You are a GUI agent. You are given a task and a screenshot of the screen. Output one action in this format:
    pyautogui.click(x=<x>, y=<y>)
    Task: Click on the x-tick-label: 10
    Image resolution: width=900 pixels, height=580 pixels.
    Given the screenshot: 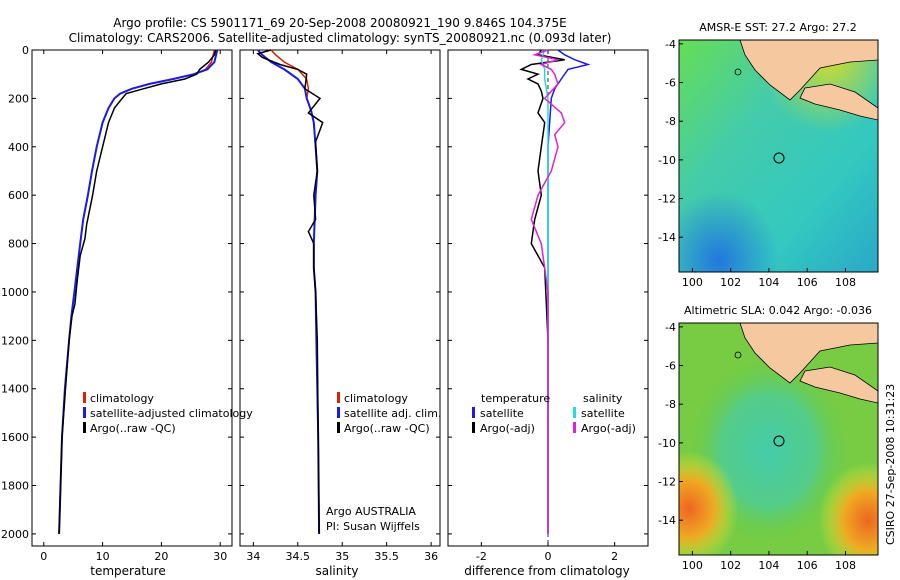 What is the action you would take?
    pyautogui.click(x=103, y=556)
    